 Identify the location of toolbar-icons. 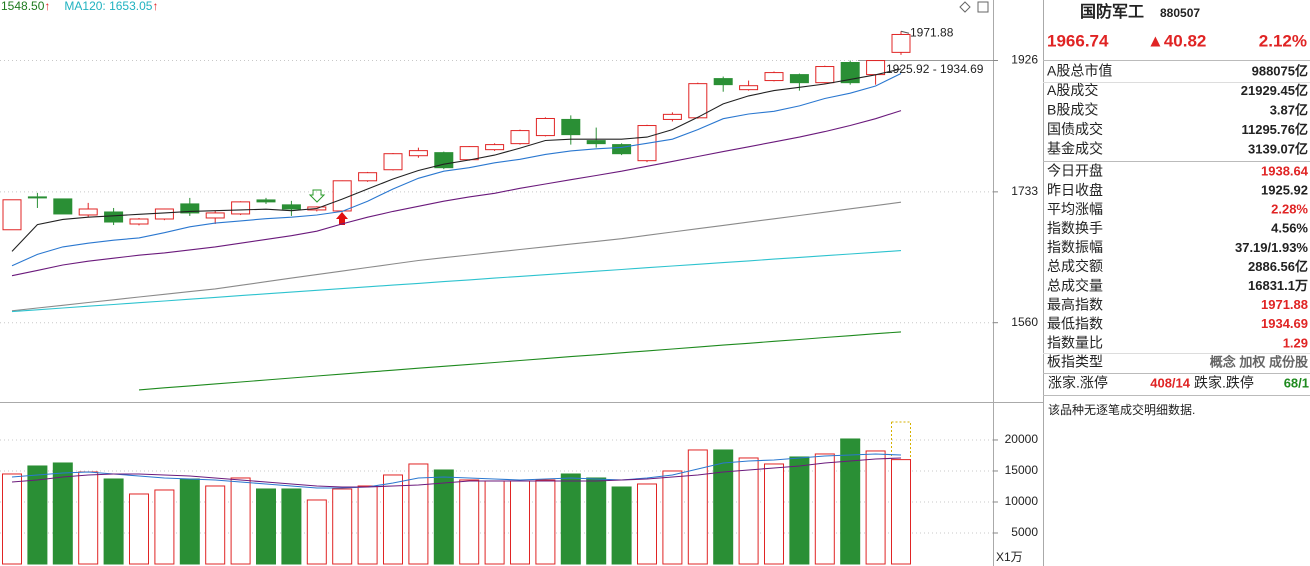
(974, 7).